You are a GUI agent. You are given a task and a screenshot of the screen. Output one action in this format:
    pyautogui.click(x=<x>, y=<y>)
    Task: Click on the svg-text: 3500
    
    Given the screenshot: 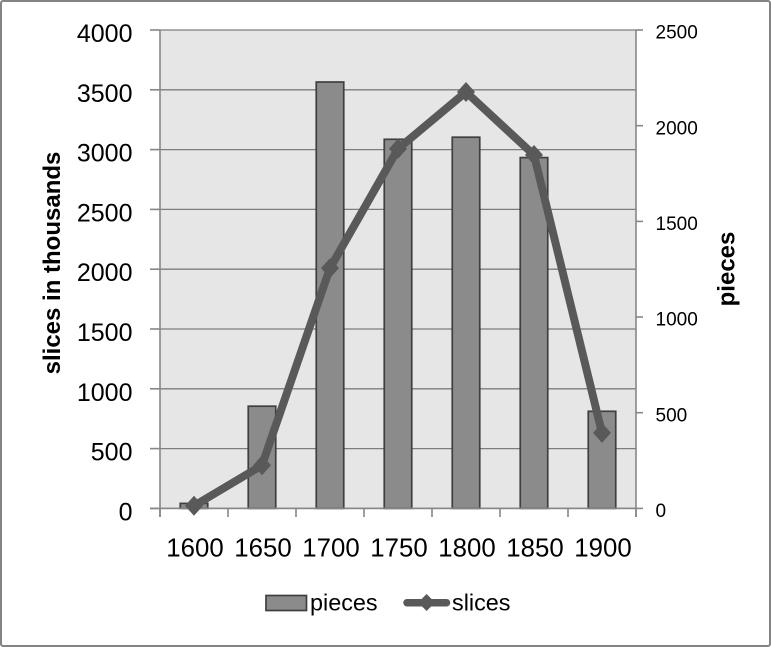 What is the action you would take?
    pyautogui.click(x=105, y=94)
    